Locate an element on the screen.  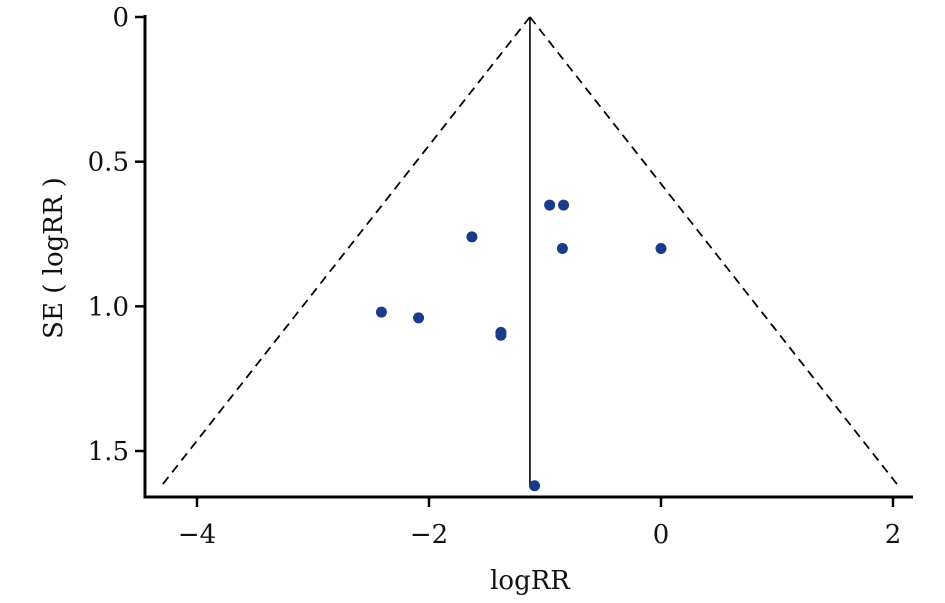
x-tick-label: 0 is located at coordinates (661, 535).